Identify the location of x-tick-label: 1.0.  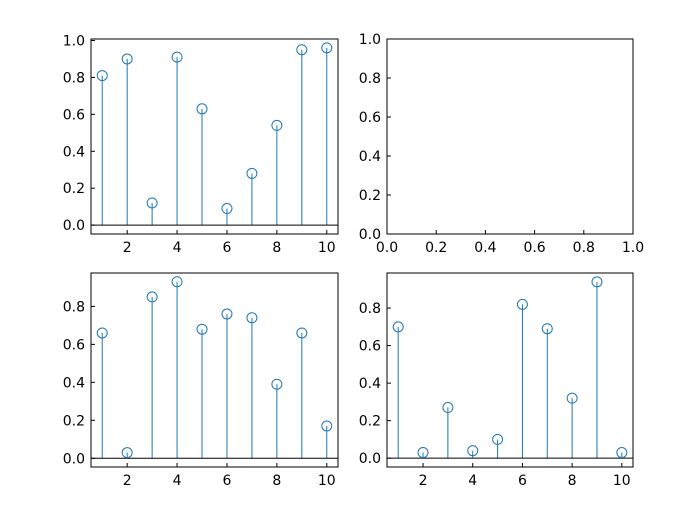
(633, 248).